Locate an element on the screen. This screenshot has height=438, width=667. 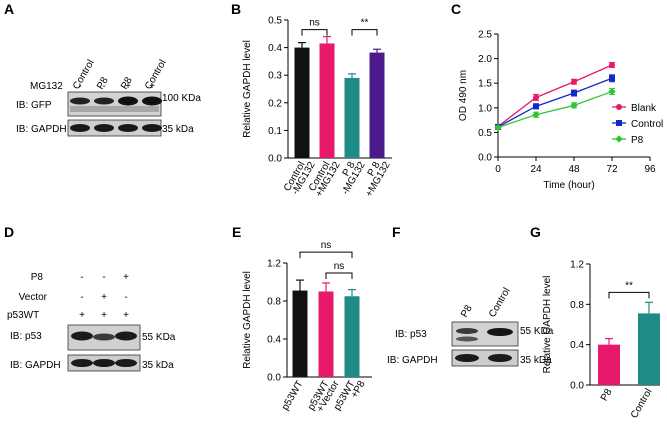
blot-f-gapdh-band is located at coordinates (500, 358).